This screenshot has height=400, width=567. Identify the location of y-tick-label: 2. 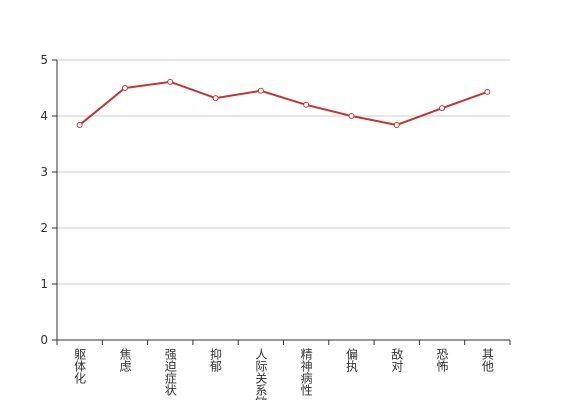
(44, 228).